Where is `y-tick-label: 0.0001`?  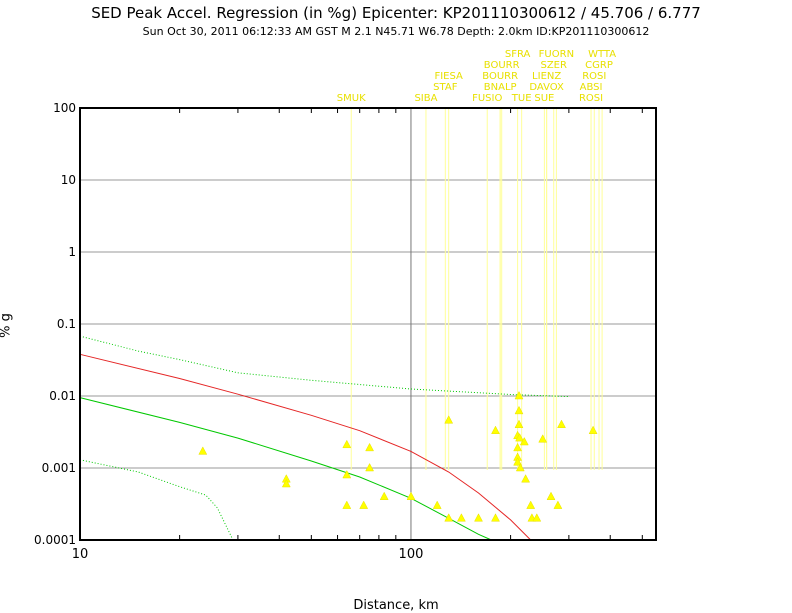 y-tick-label: 0.0001 is located at coordinates (55, 540).